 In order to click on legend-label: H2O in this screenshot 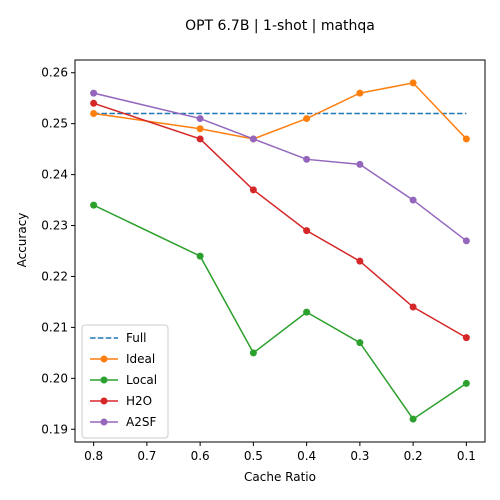, I will do `click(139, 401)`.